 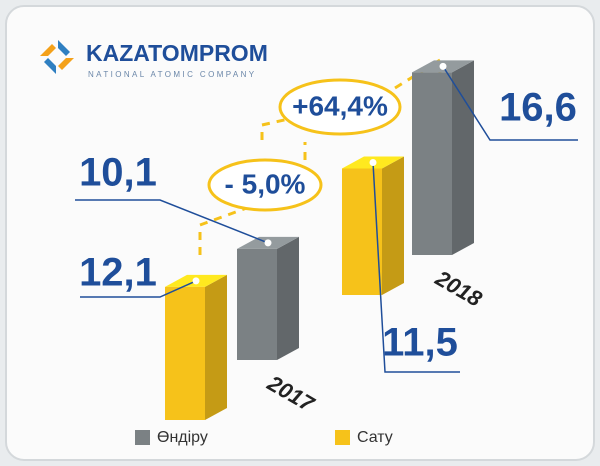 I want to click on annotation: - 5,0%, so click(x=265, y=183).